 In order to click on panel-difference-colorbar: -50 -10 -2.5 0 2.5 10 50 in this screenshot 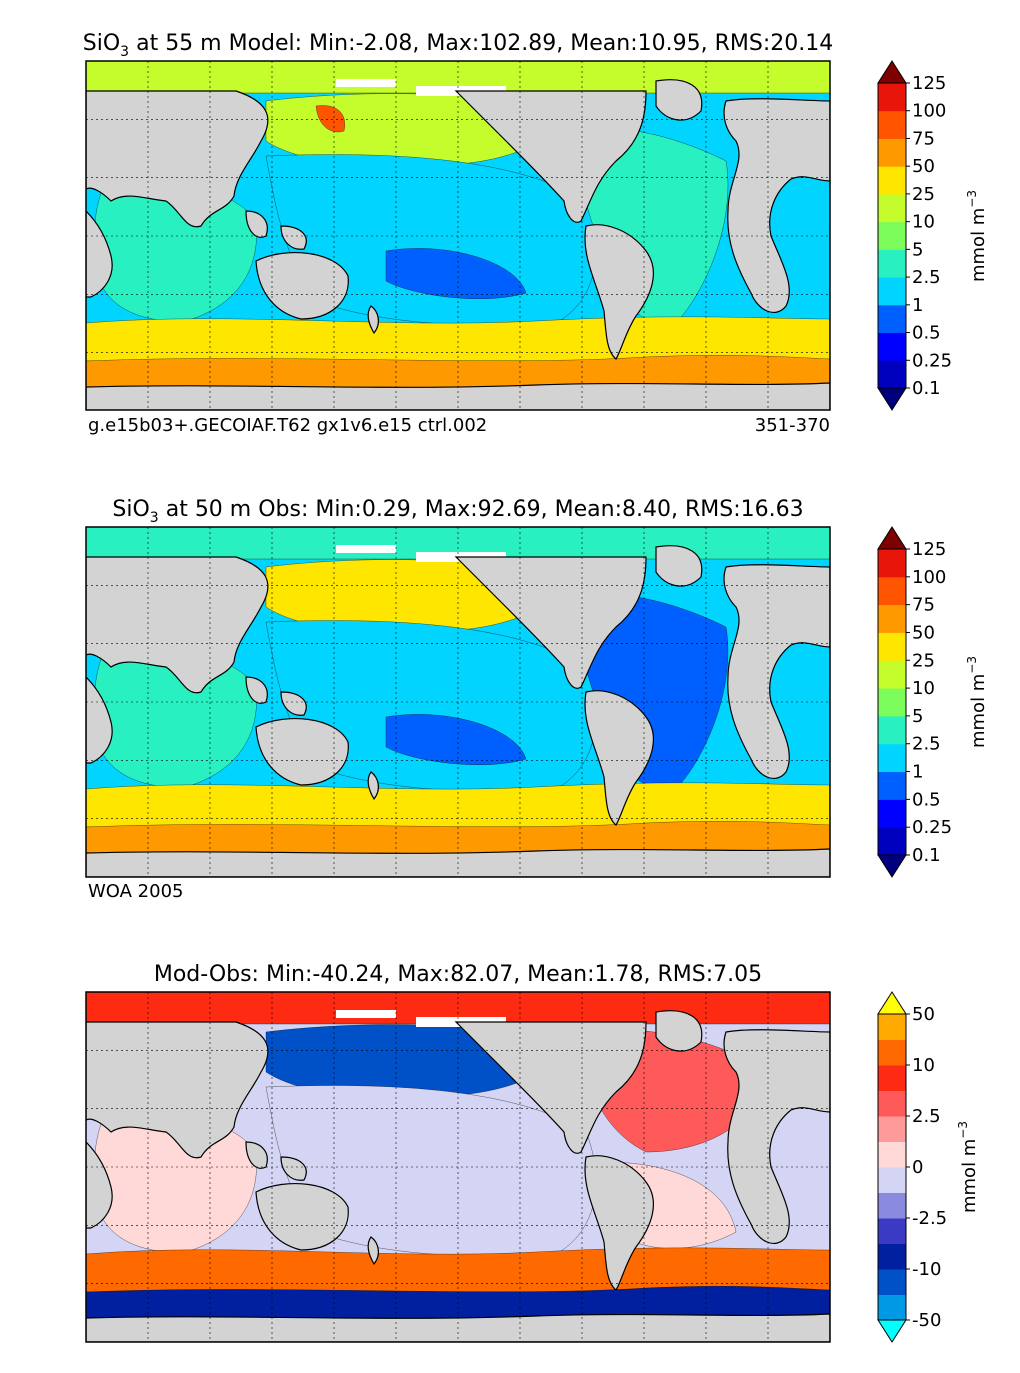, I will do `click(912, 1167)`.